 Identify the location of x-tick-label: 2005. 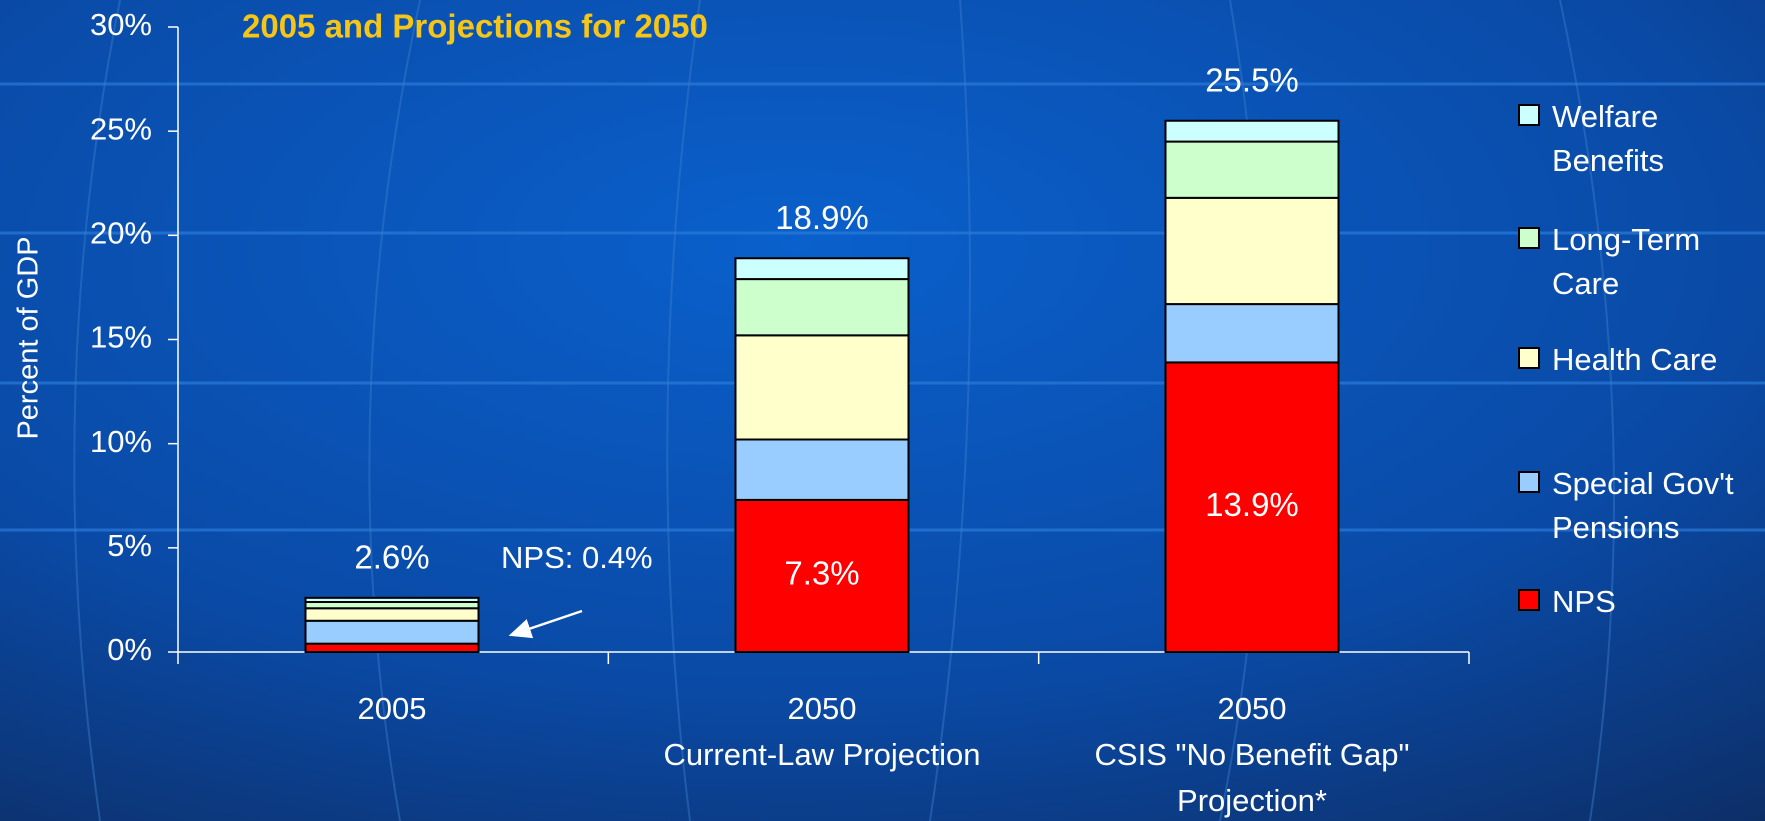
(392, 708).